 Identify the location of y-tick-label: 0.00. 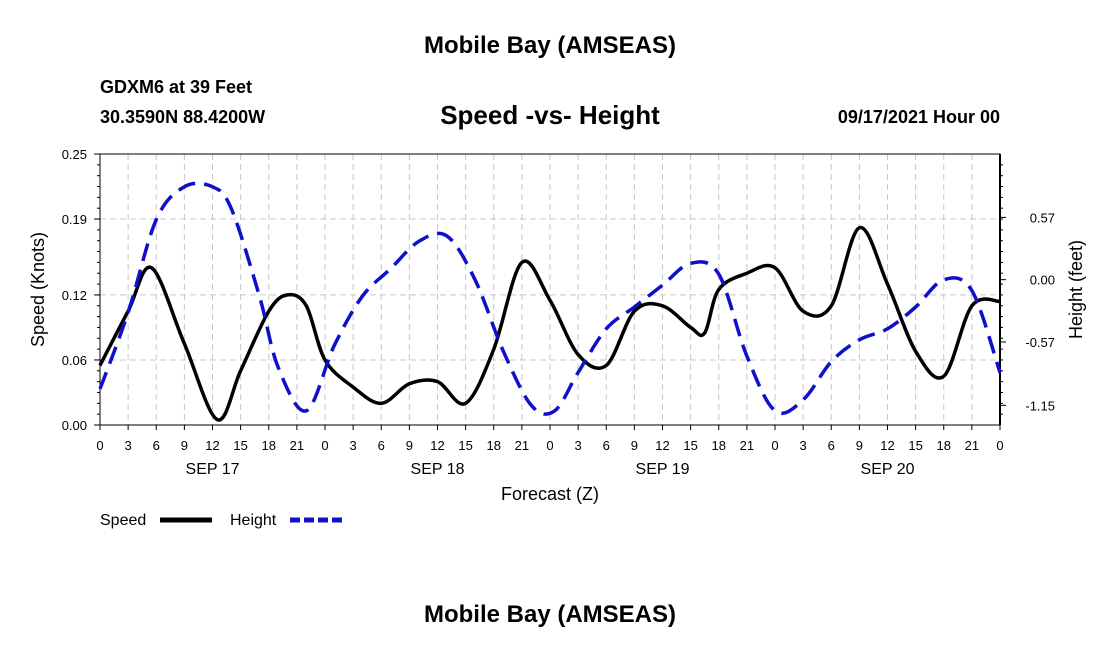
(74, 425).